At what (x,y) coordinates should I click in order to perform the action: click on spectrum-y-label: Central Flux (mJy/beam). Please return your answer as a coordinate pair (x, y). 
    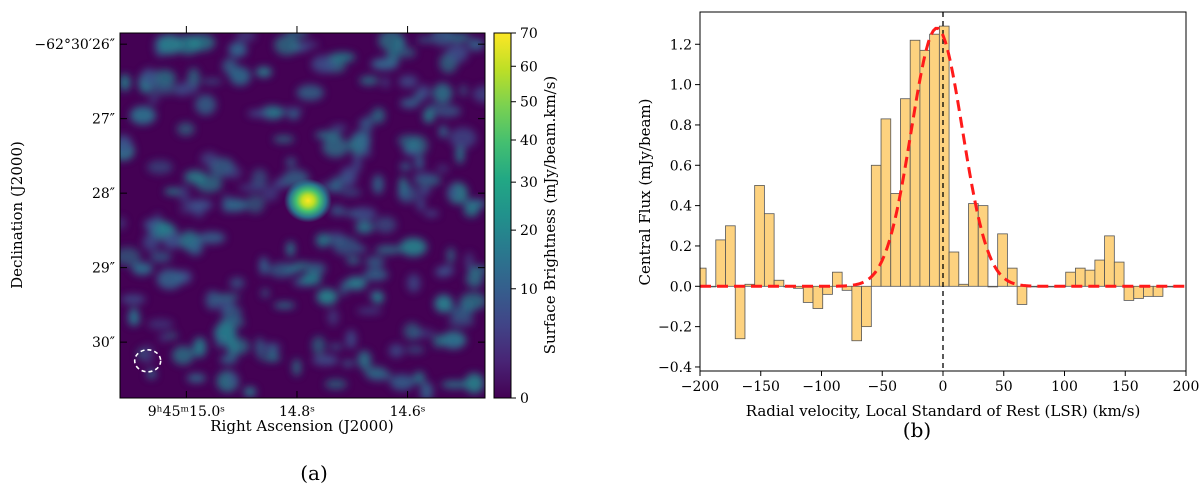
    Looking at the image, I should click on (645, 192).